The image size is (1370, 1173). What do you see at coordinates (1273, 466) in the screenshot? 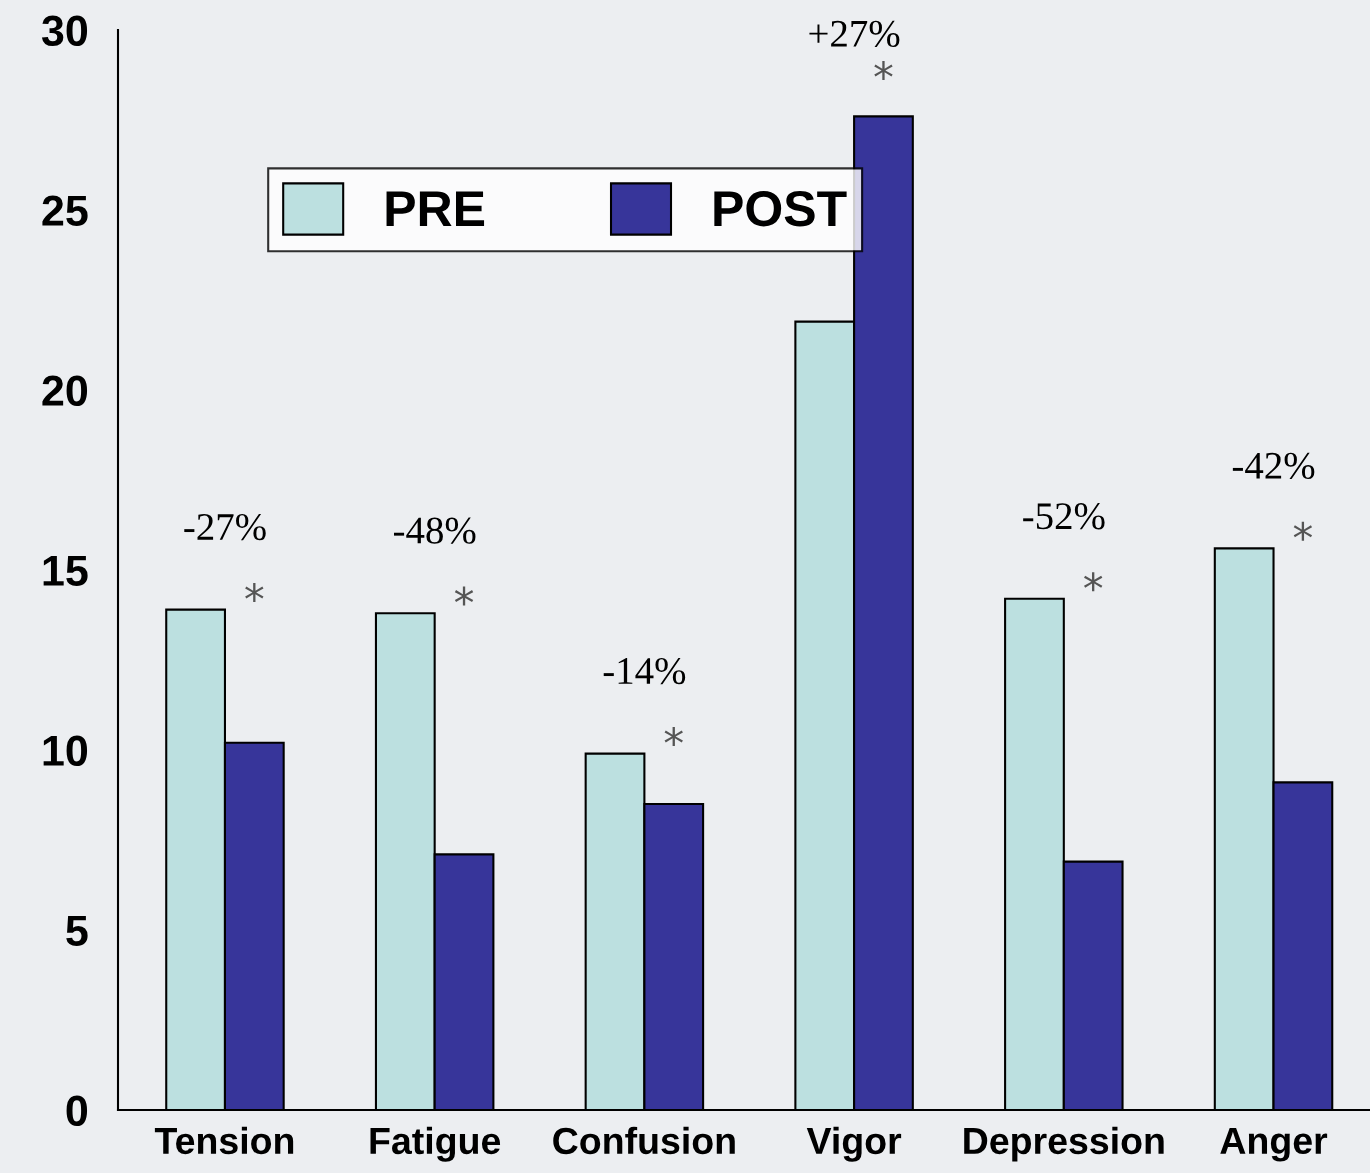
I see `annotation: -42%` at bounding box center [1273, 466].